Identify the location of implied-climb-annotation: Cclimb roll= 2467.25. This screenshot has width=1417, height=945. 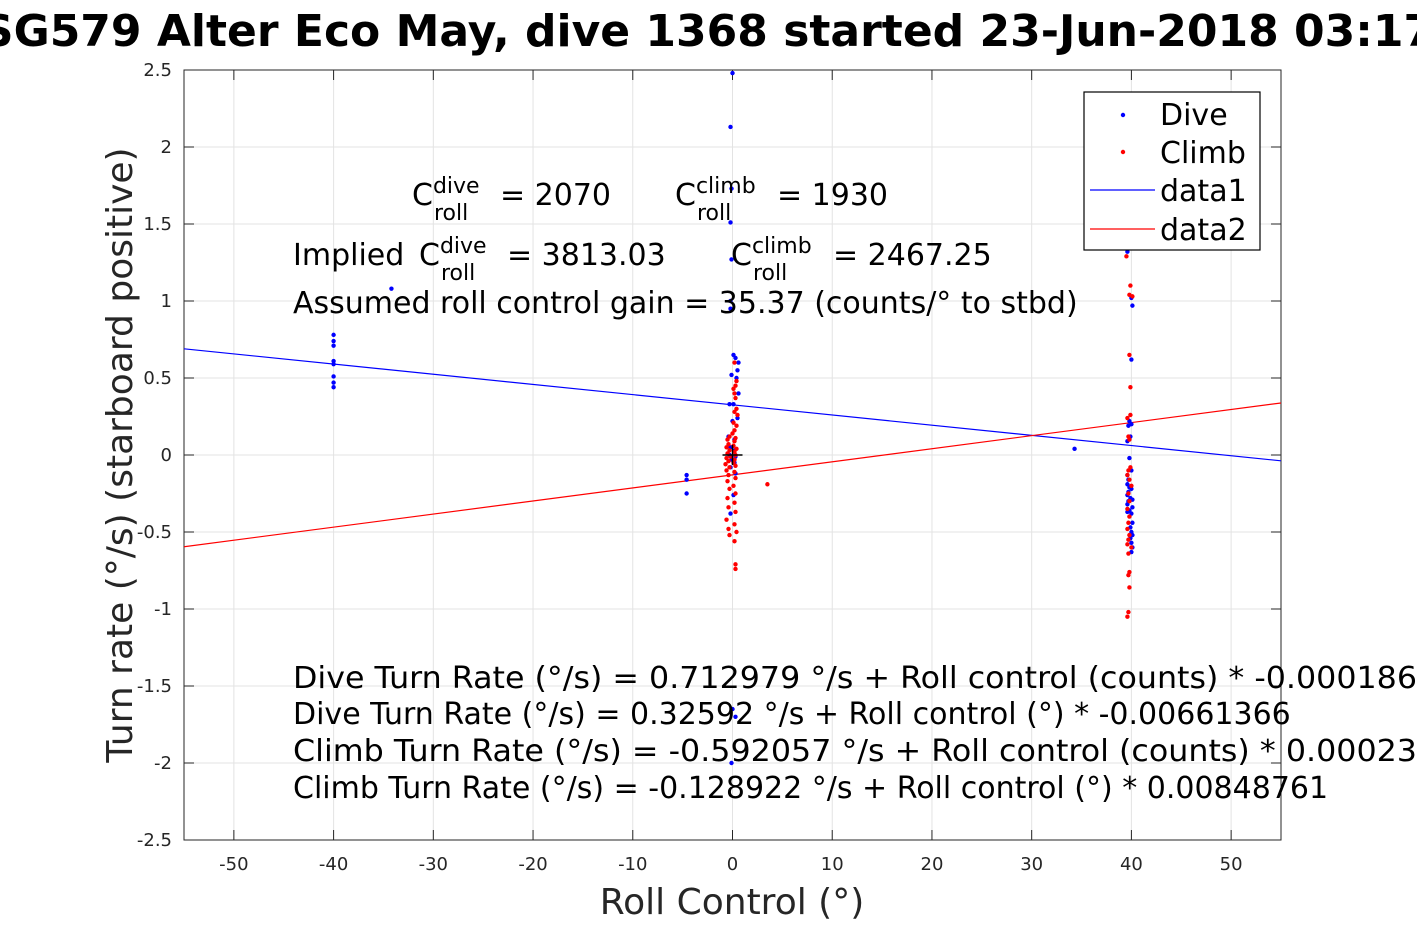
(861, 260).